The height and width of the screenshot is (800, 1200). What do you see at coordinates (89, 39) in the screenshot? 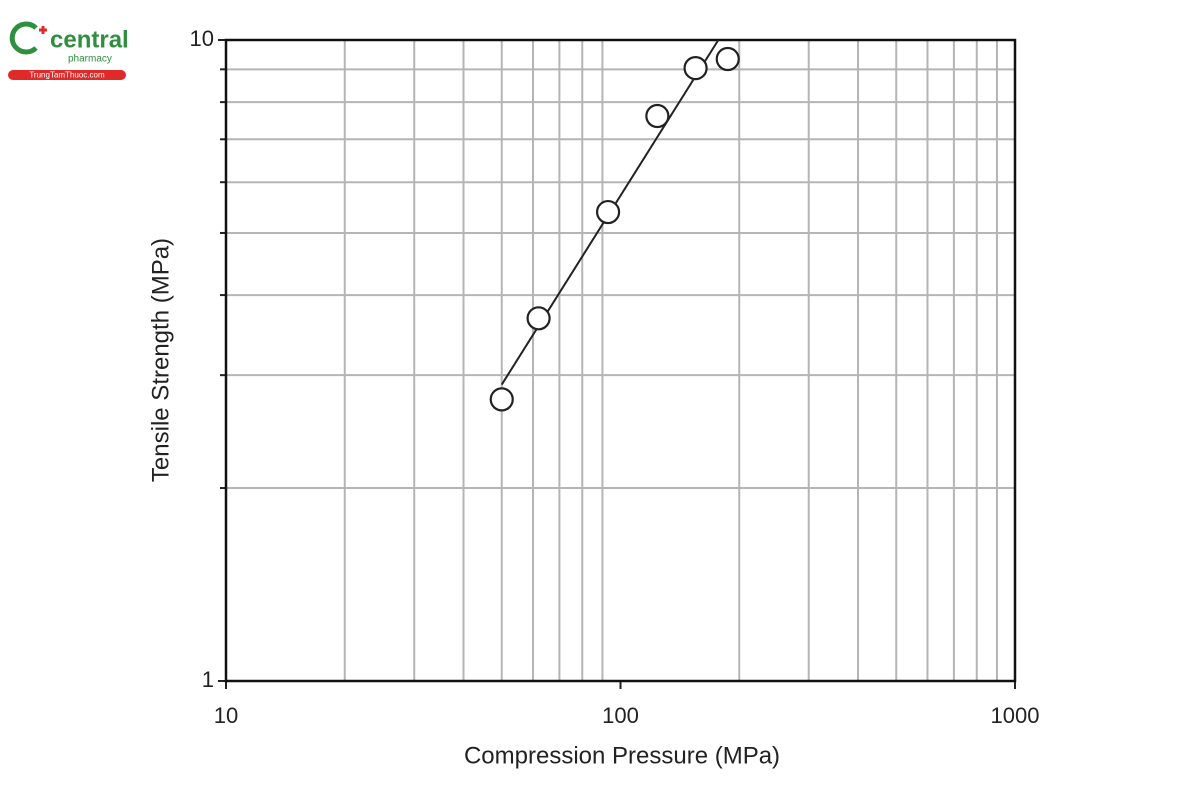
I see `logo-brand: central` at bounding box center [89, 39].